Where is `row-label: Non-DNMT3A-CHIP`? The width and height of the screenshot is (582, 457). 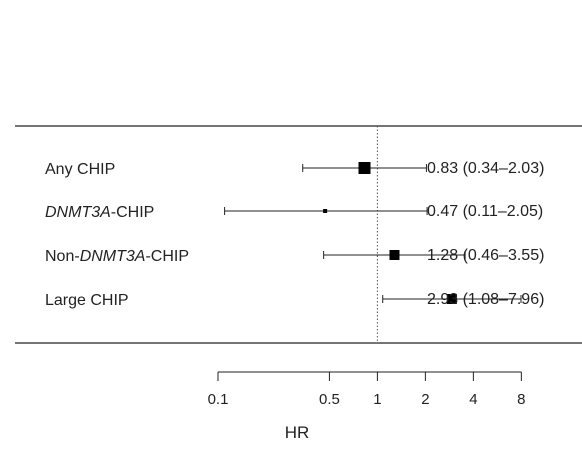
row-label: Non-DNMT3A-CHIP is located at coordinates (117, 256).